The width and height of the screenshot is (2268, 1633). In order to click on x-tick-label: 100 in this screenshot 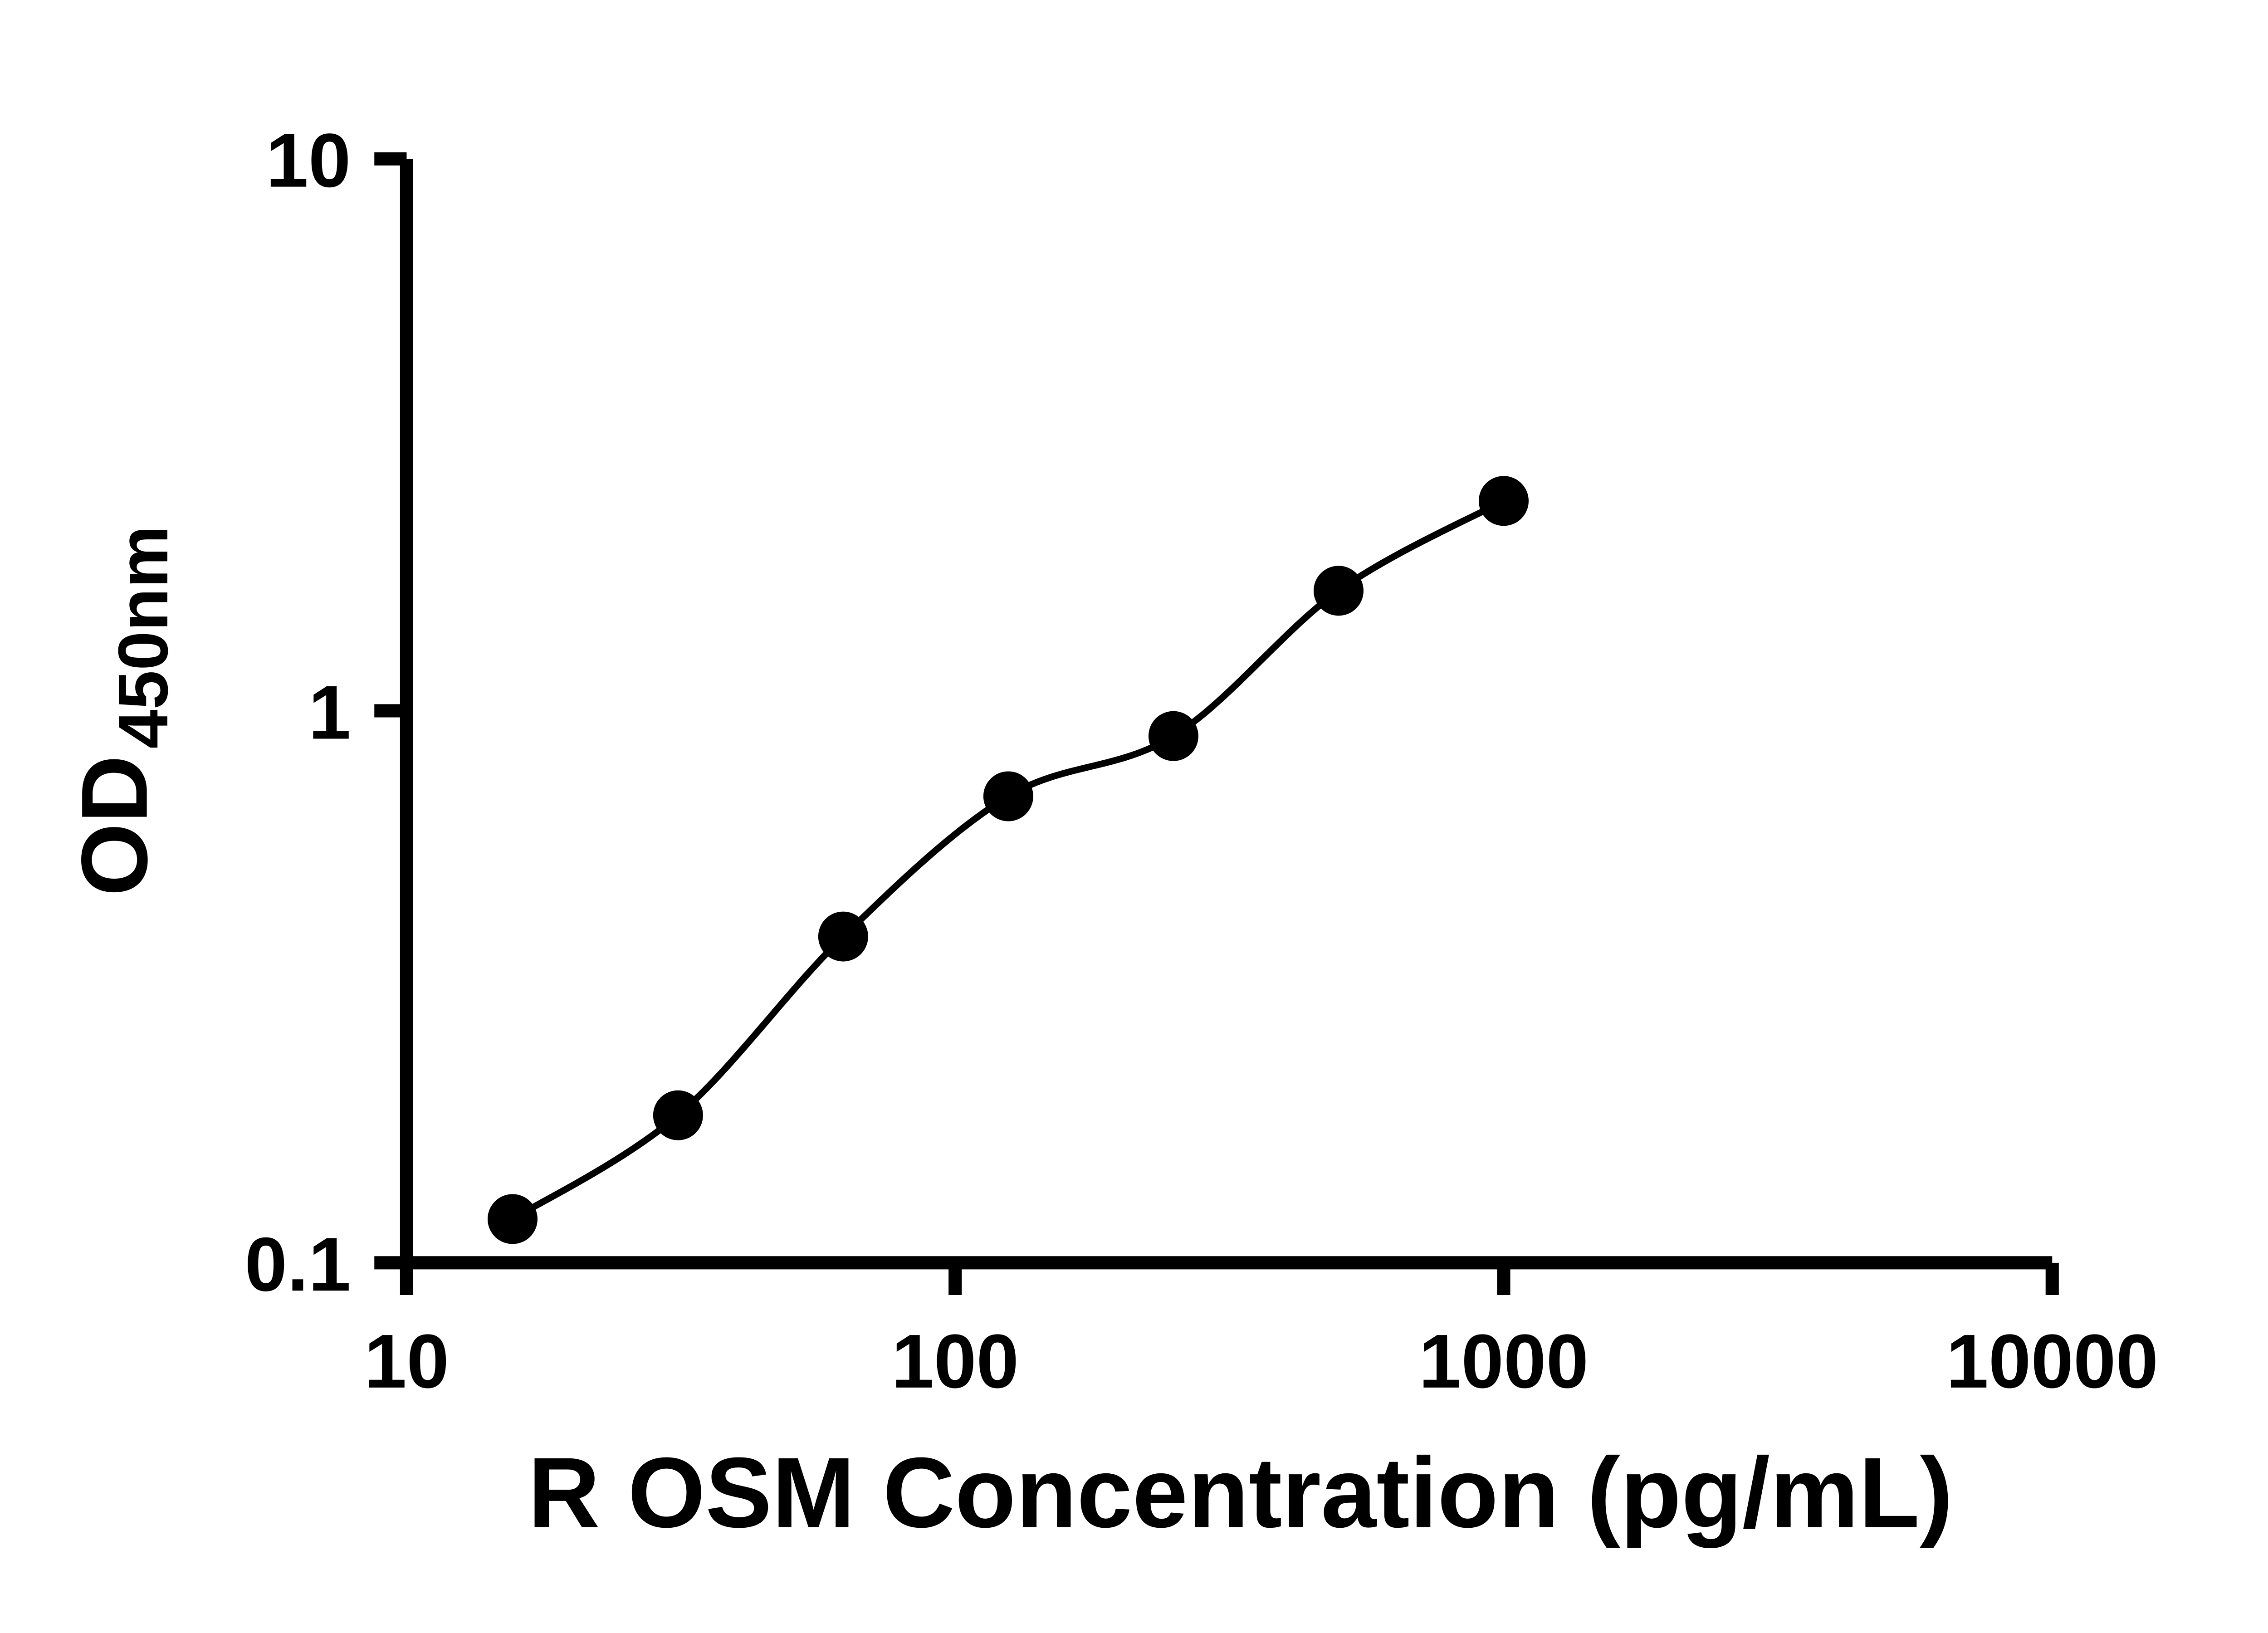, I will do `click(955, 1361)`.